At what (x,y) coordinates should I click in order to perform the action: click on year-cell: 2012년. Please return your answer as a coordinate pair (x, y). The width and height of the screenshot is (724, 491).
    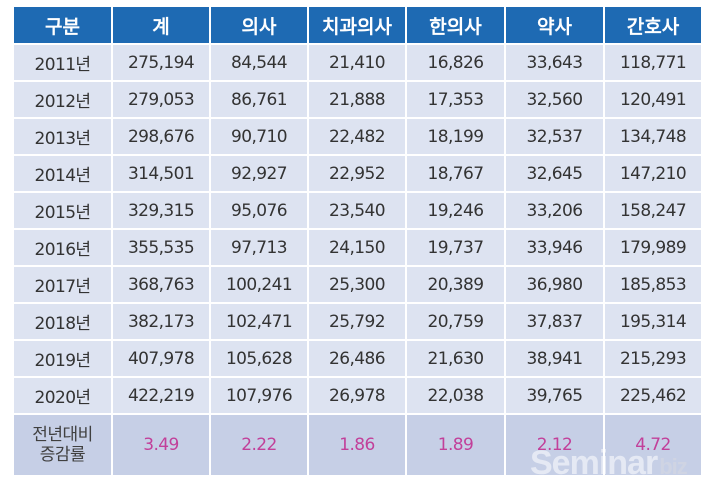
    Looking at the image, I should click on (63, 100).